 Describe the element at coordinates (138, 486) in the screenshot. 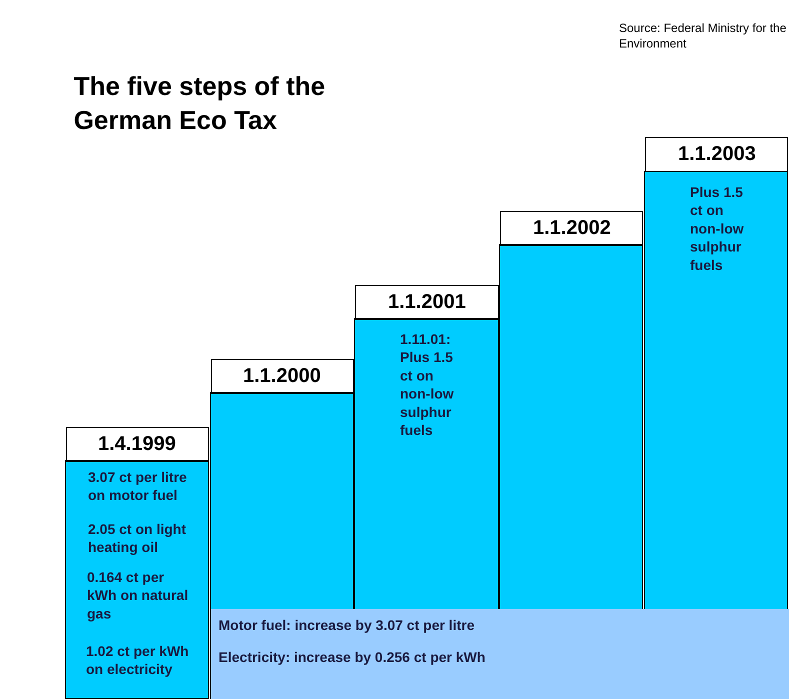

I see `annotation: 3.07 ct per litre on motor fuel` at that location.